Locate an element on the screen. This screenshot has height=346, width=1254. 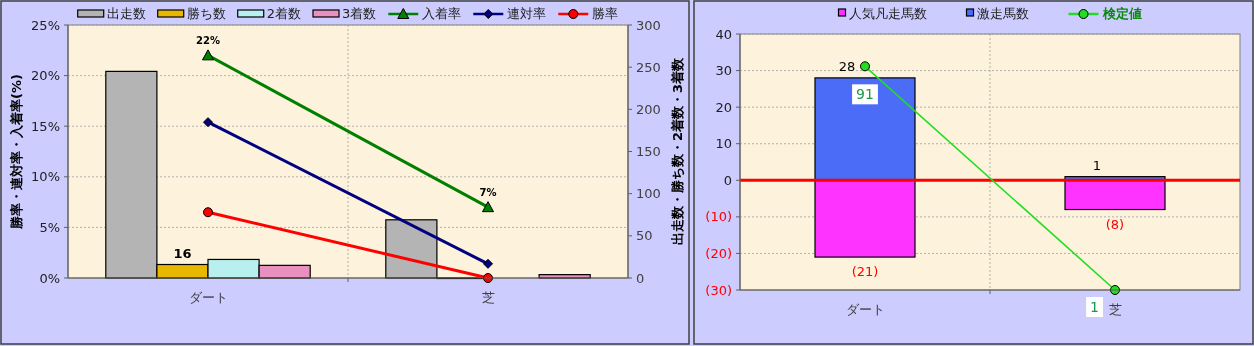
y-tick-label: 20% is located at coordinates (45, 76).